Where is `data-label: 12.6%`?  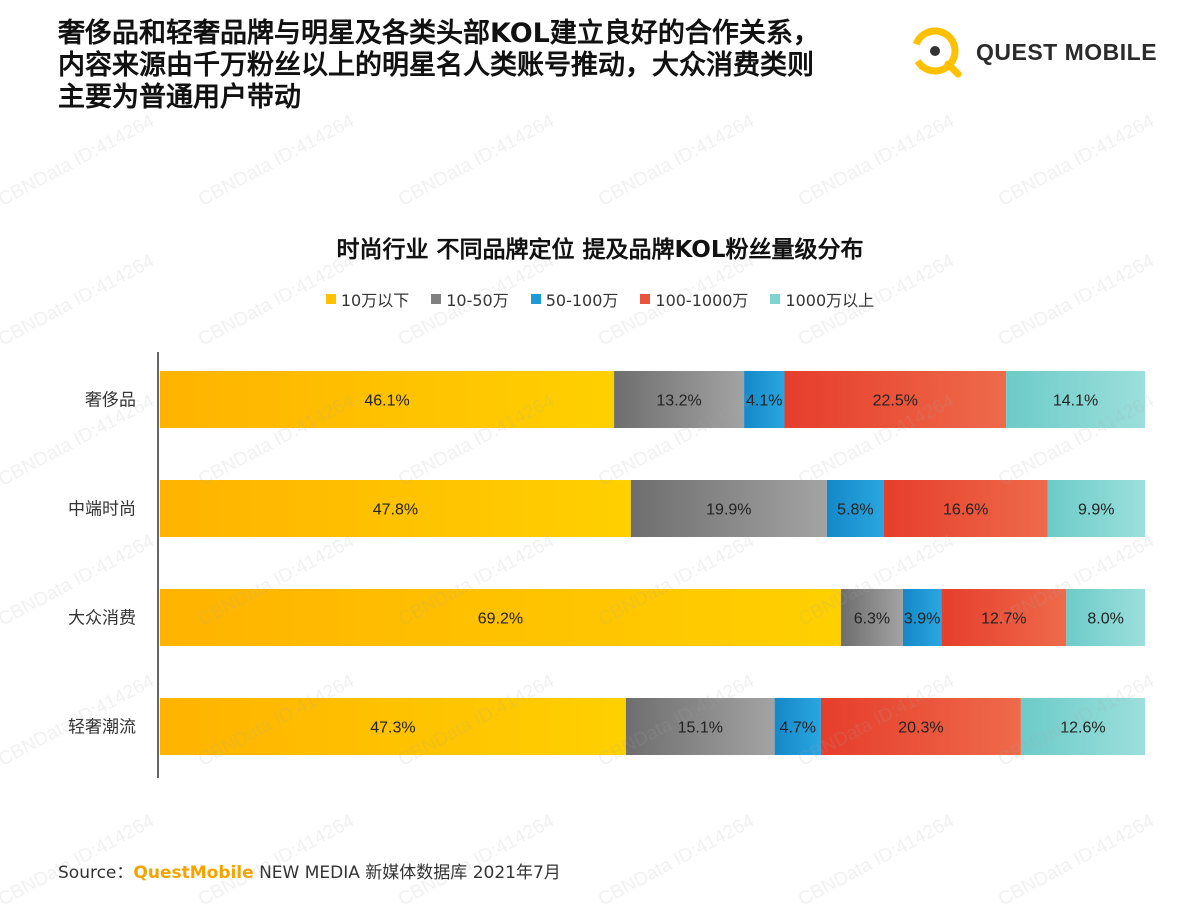 data-label: 12.6% is located at coordinates (1082, 728).